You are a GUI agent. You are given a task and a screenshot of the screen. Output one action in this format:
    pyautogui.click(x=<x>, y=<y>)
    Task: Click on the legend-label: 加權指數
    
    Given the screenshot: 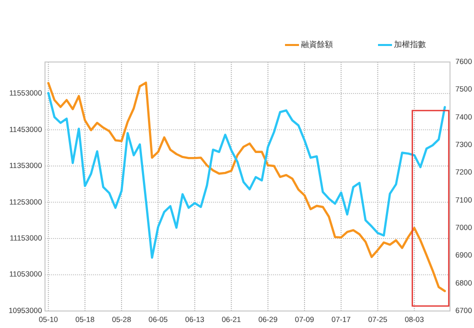 What is the action you would take?
    pyautogui.click(x=410, y=45)
    